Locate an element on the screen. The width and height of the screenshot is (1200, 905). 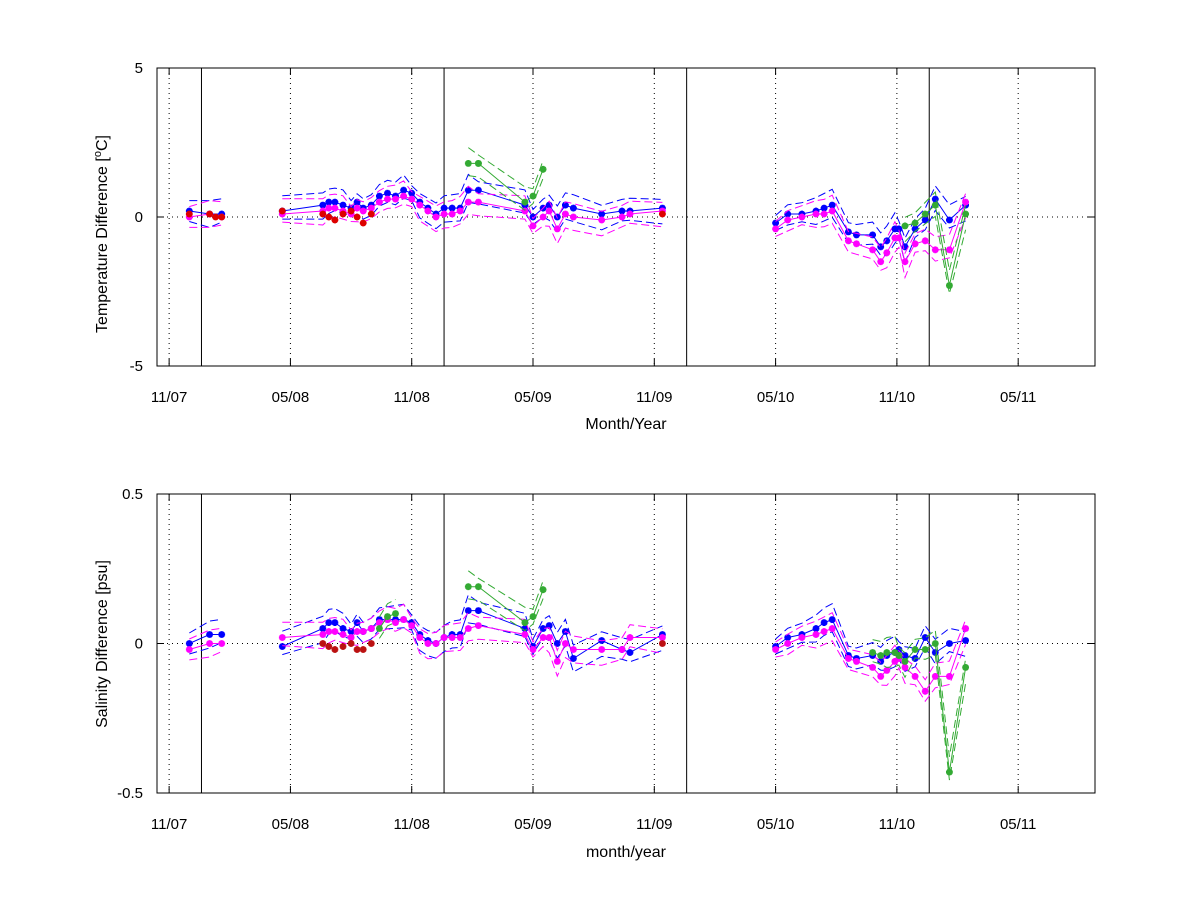
x-axis-label: month/year is located at coordinates (626, 852).